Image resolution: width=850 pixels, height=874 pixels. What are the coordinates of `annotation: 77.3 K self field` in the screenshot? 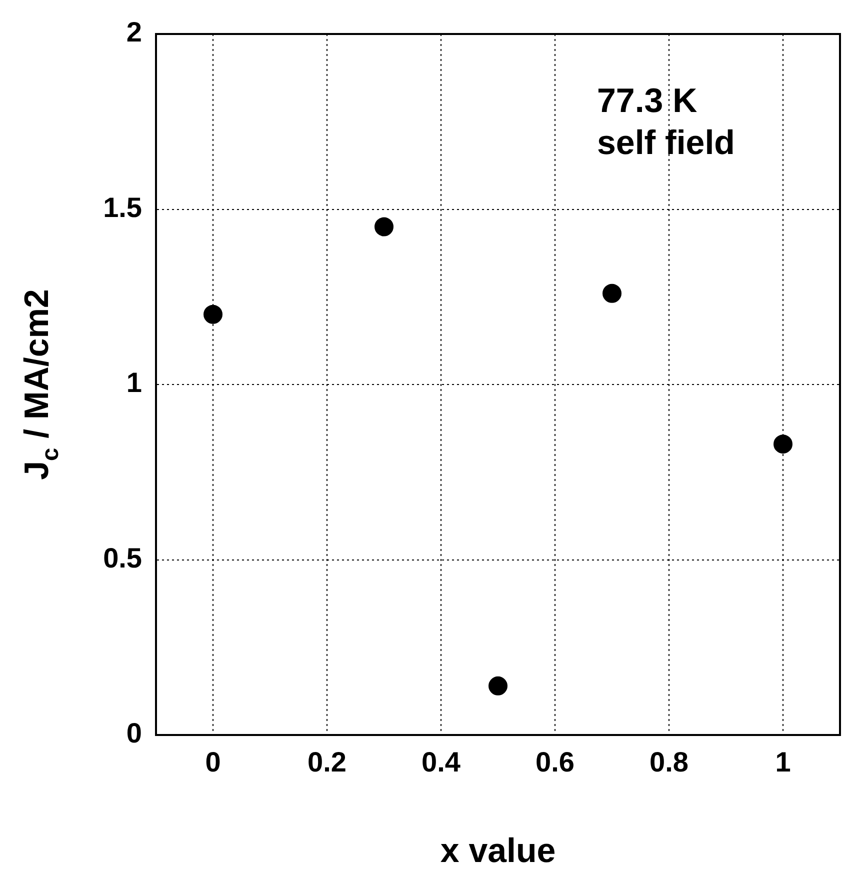 It's located at (666, 122).